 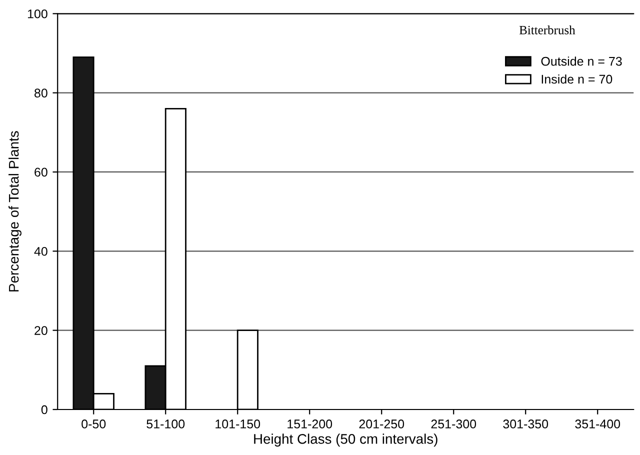 What do you see at coordinates (381, 424) in the screenshot?
I see `x-tick-label: 201-250` at bounding box center [381, 424].